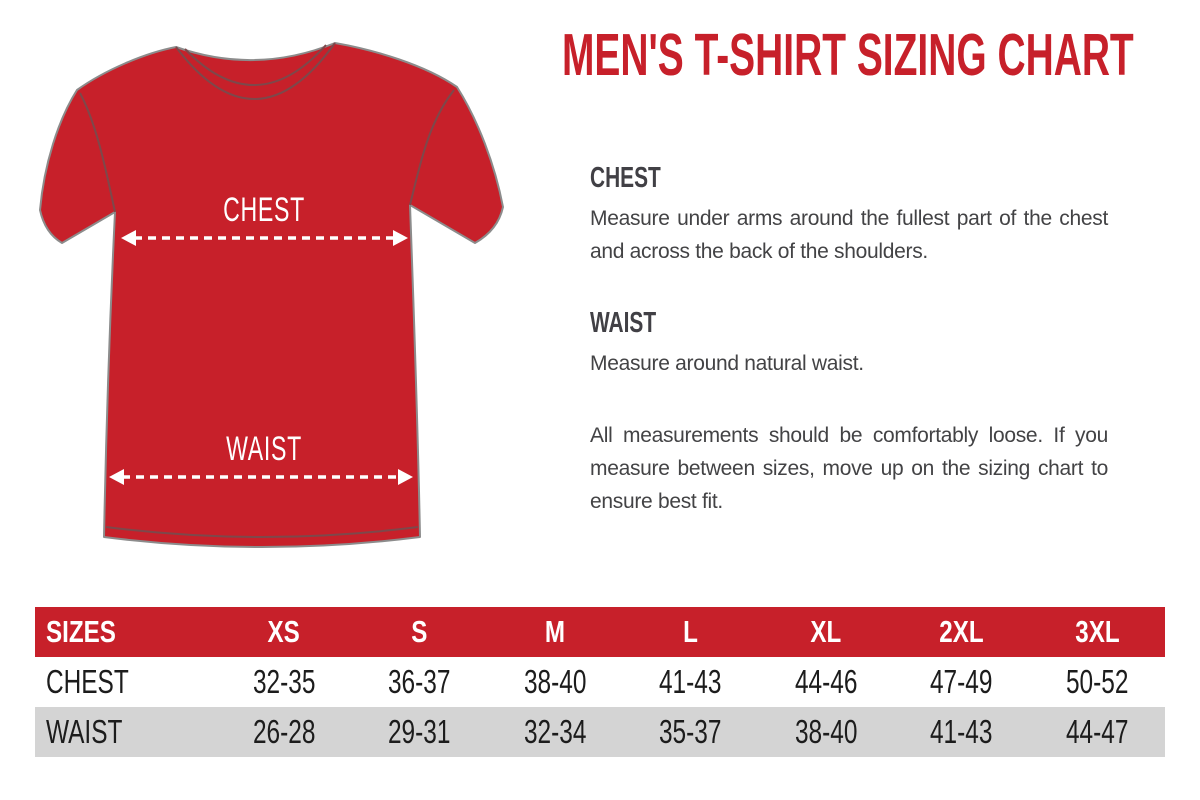 Image resolution: width=1200 pixels, height=800 pixels. I want to click on waist-section-body: Measure around natural waist., so click(727, 363).